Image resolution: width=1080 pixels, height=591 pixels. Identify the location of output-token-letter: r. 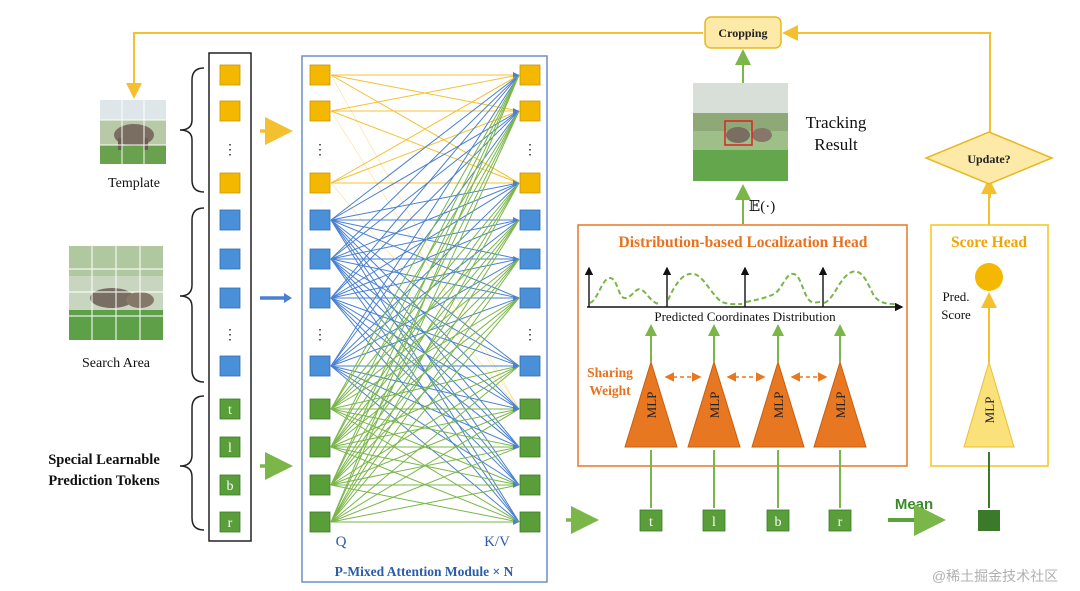
(840, 522).